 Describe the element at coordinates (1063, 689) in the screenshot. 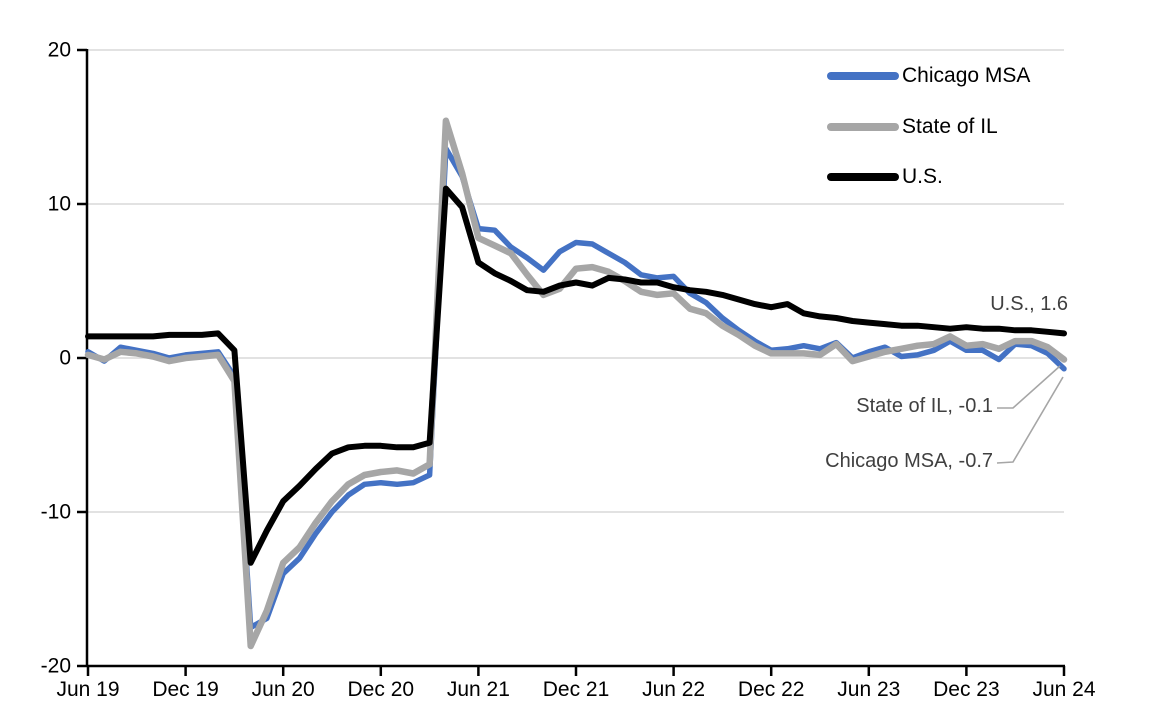

I see `x-axis-label: Jun 24` at that location.